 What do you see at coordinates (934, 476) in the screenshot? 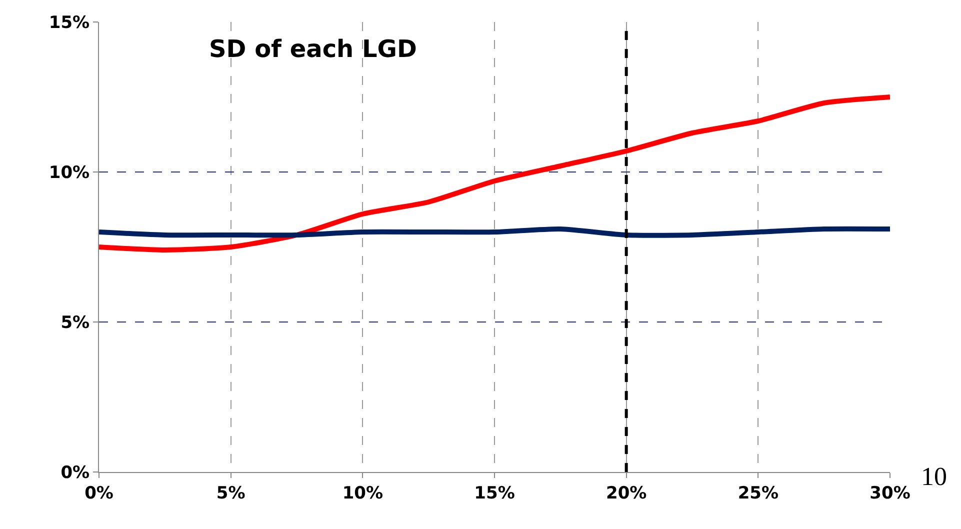
I see `text: 10` at bounding box center [934, 476].